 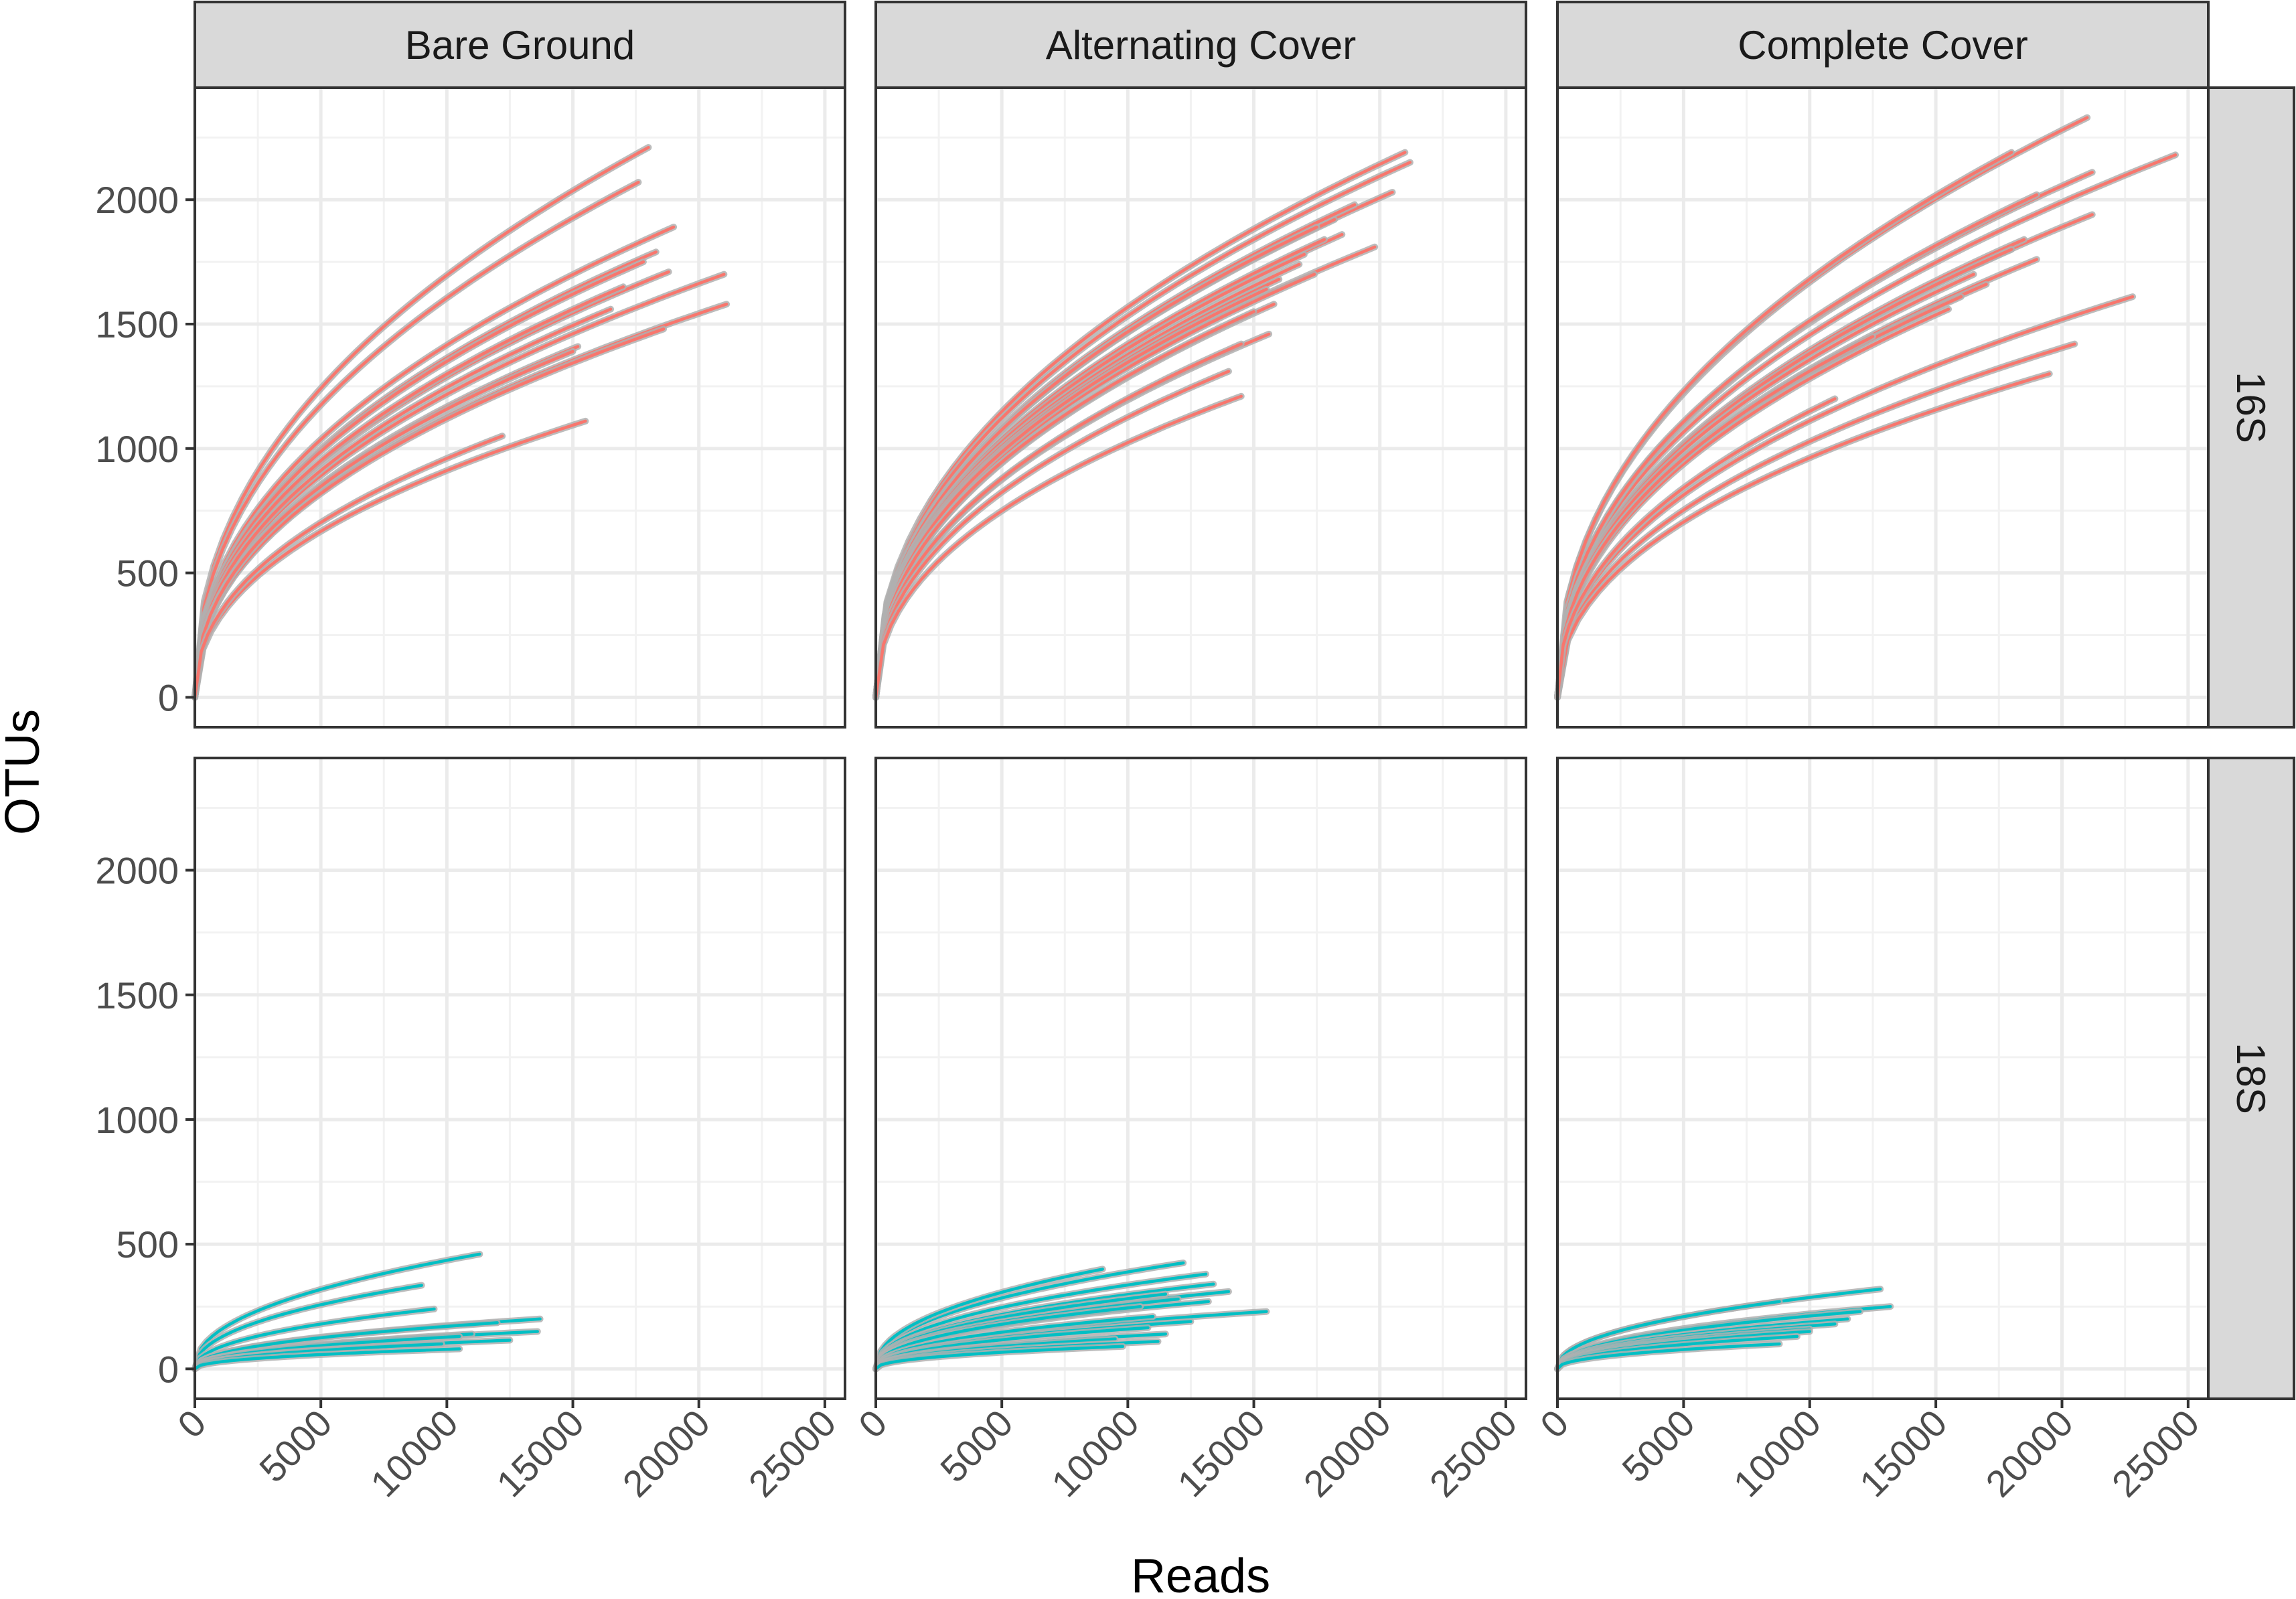 I want to click on y-tick-label: 500, so click(x=148, y=573).